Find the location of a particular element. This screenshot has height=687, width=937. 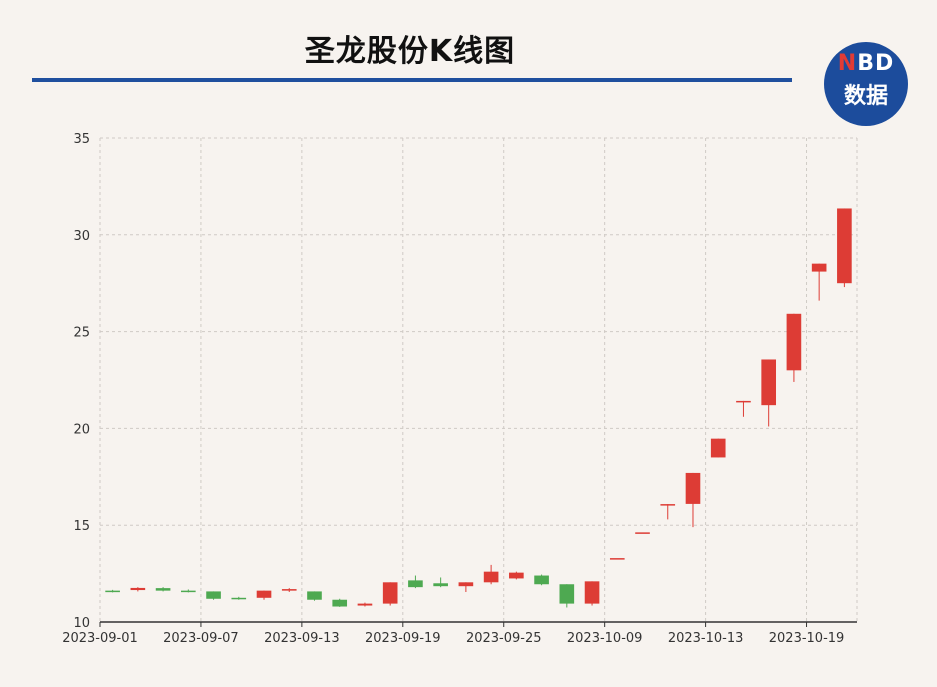

x-tick-label: 2023-09-07 is located at coordinates (201, 638).